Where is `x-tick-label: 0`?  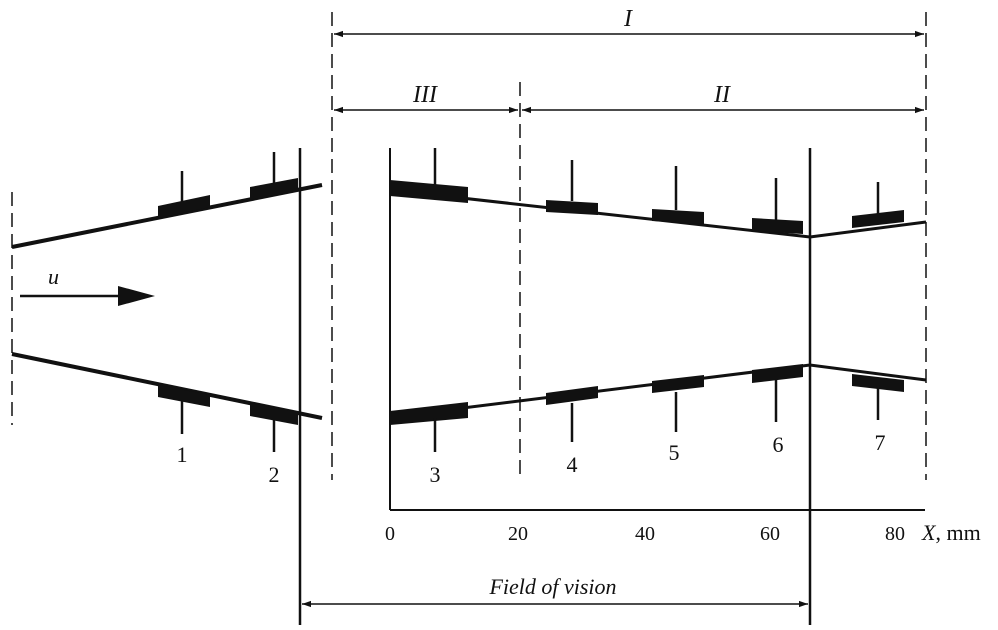 x-tick-label: 0 is located at coordinates (390, 534).